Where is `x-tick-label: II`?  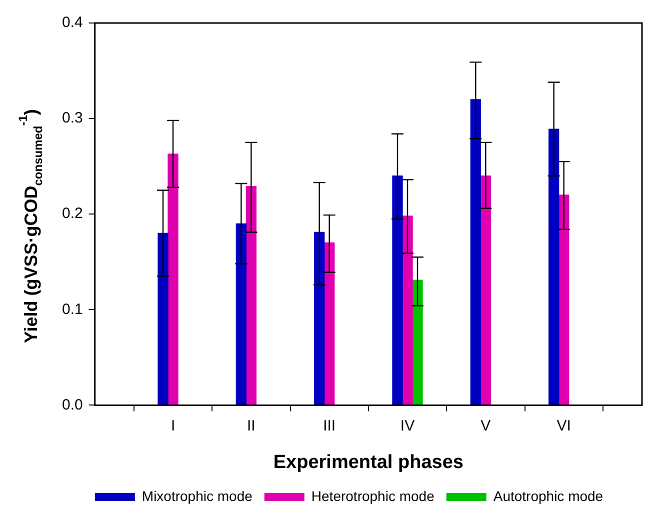 x-tick-label: II is located at coordinates (251, 425).